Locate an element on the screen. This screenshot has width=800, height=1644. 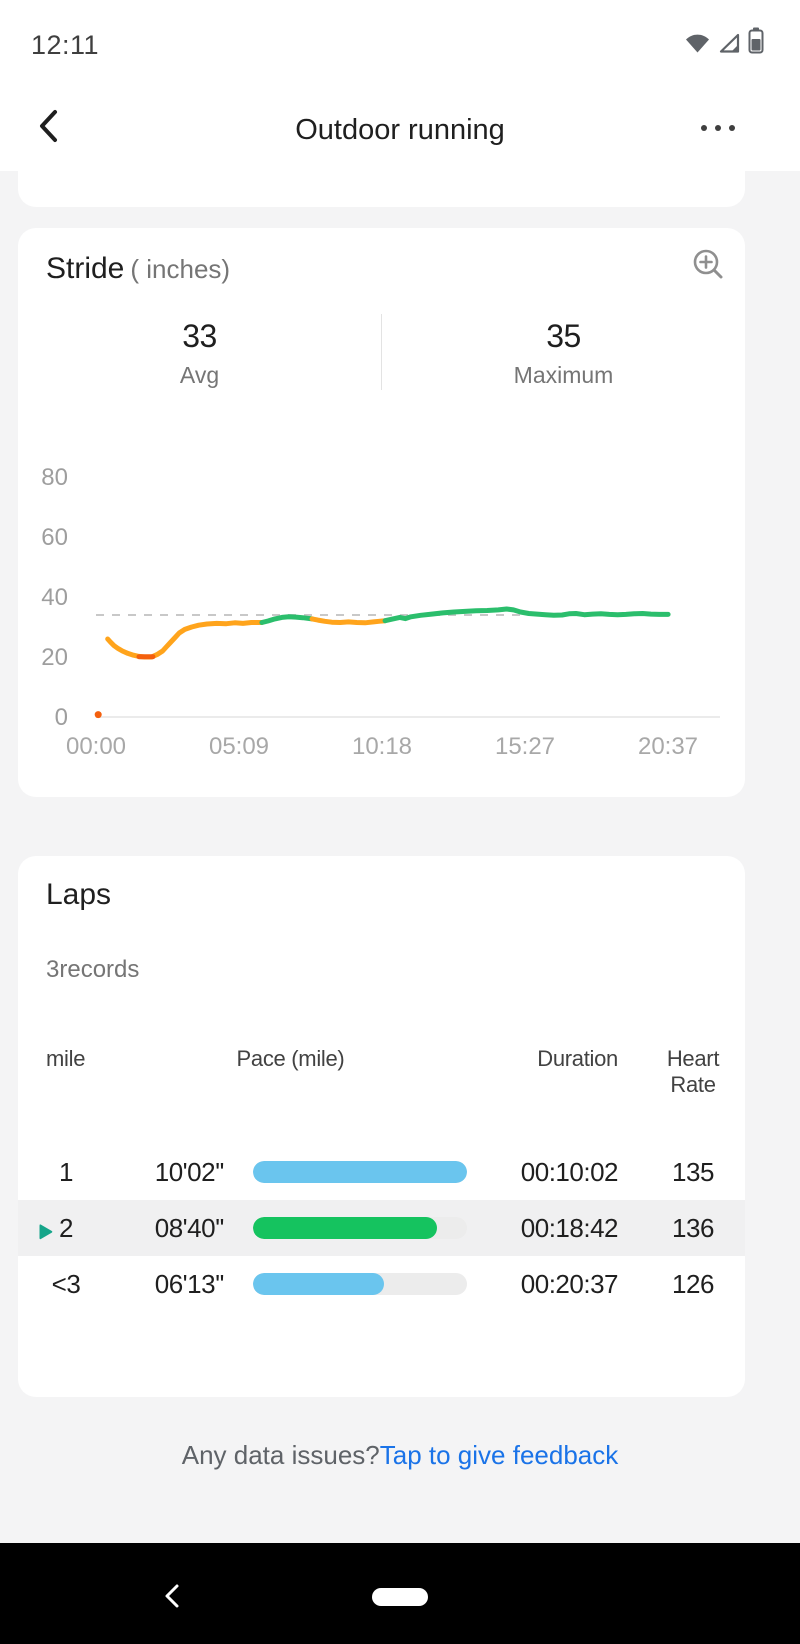
nav-back-icon is located at coordinates (172, 1596).